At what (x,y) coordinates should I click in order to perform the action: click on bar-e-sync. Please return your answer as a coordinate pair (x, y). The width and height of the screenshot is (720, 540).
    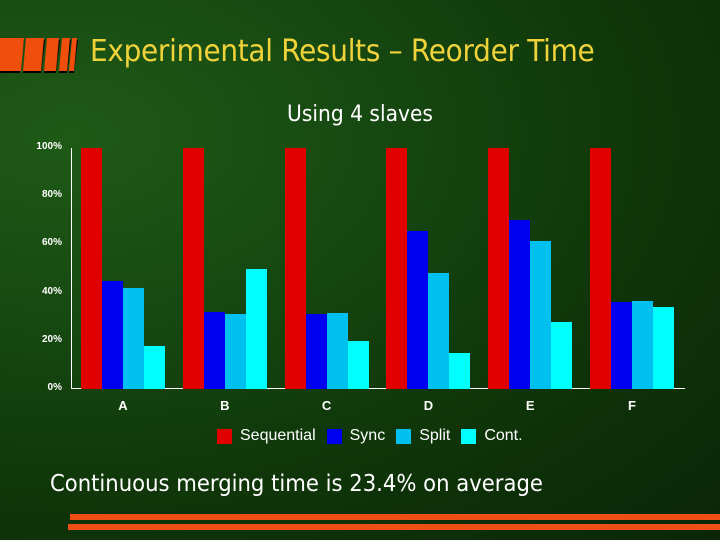
    Looking at the image, I should click on (520, 304).